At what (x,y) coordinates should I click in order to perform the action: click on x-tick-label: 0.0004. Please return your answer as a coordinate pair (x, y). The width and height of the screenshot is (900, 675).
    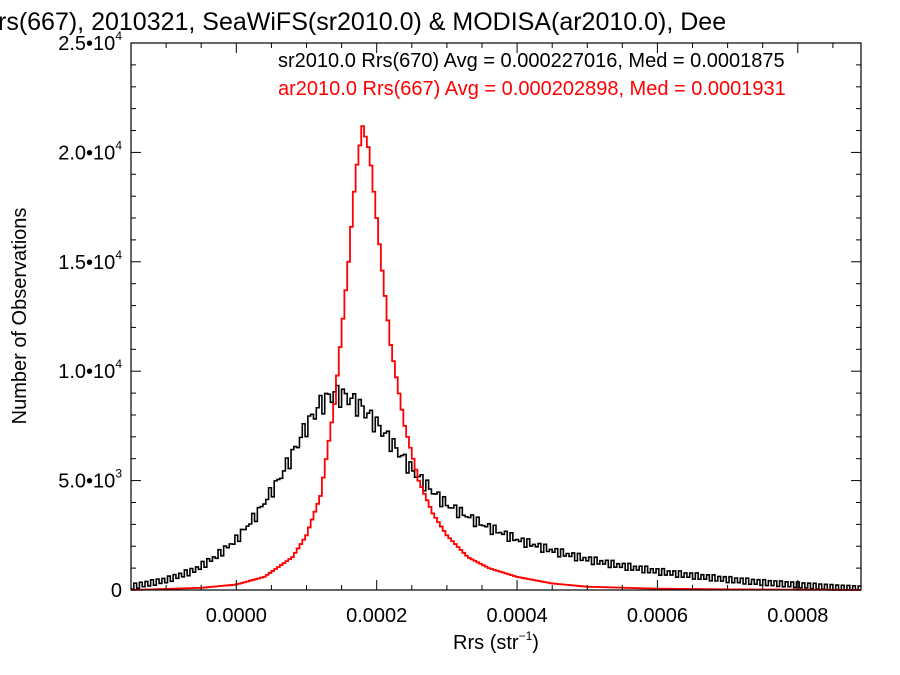
    Looking at the image, I should click on (516, 616).